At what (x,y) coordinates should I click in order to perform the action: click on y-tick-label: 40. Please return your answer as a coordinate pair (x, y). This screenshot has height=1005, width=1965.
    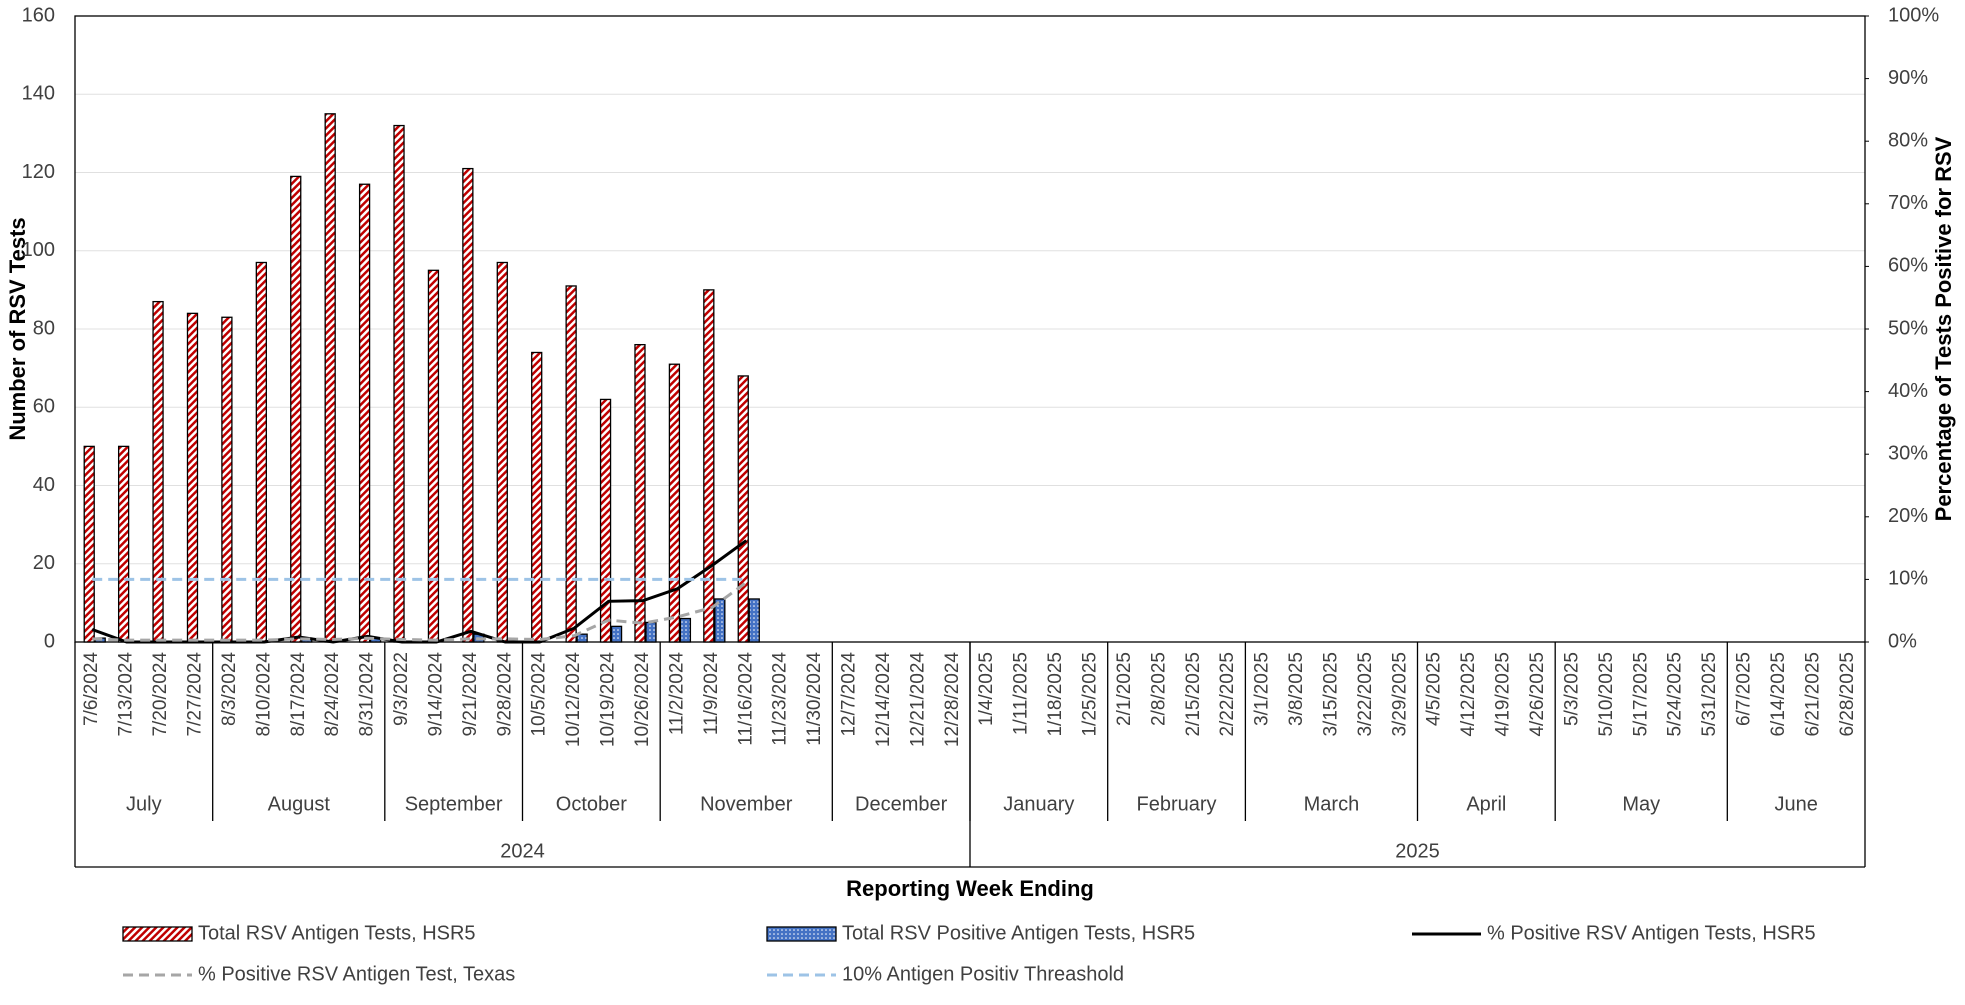
    Looking at the image, I should click on (44, 485).